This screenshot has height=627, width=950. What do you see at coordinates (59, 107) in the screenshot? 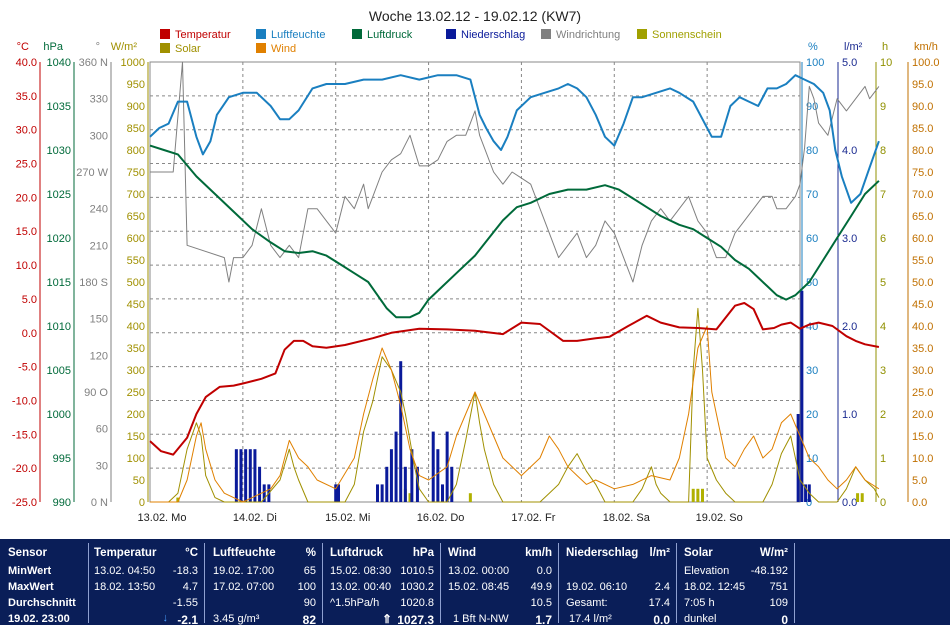
I see `press-tick-label: 1035` at bounding box center [59, 107].